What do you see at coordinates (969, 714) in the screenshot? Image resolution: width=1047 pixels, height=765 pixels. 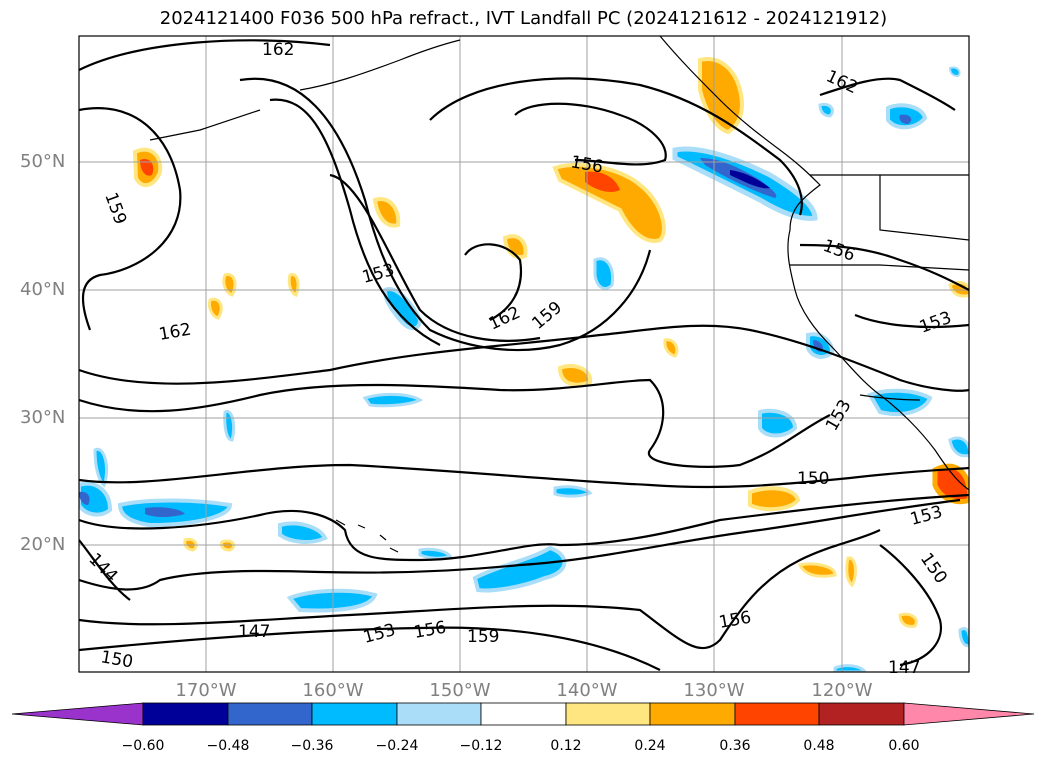 I see `colorbar-extend-high` at bounding box center [969, 714].